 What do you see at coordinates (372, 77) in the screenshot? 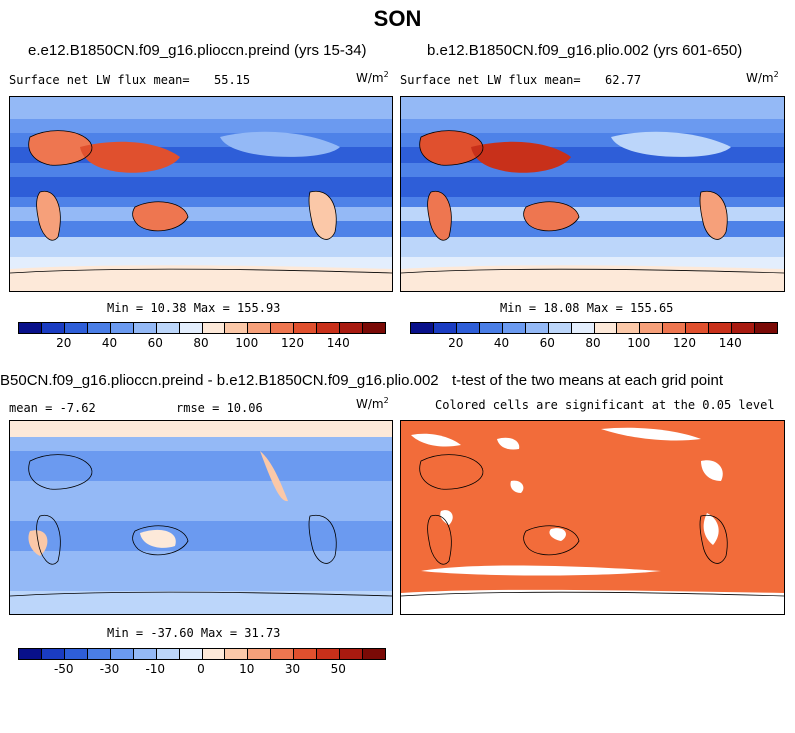
I see `panel1-units: W/m2` at bounding box center [372, 77].